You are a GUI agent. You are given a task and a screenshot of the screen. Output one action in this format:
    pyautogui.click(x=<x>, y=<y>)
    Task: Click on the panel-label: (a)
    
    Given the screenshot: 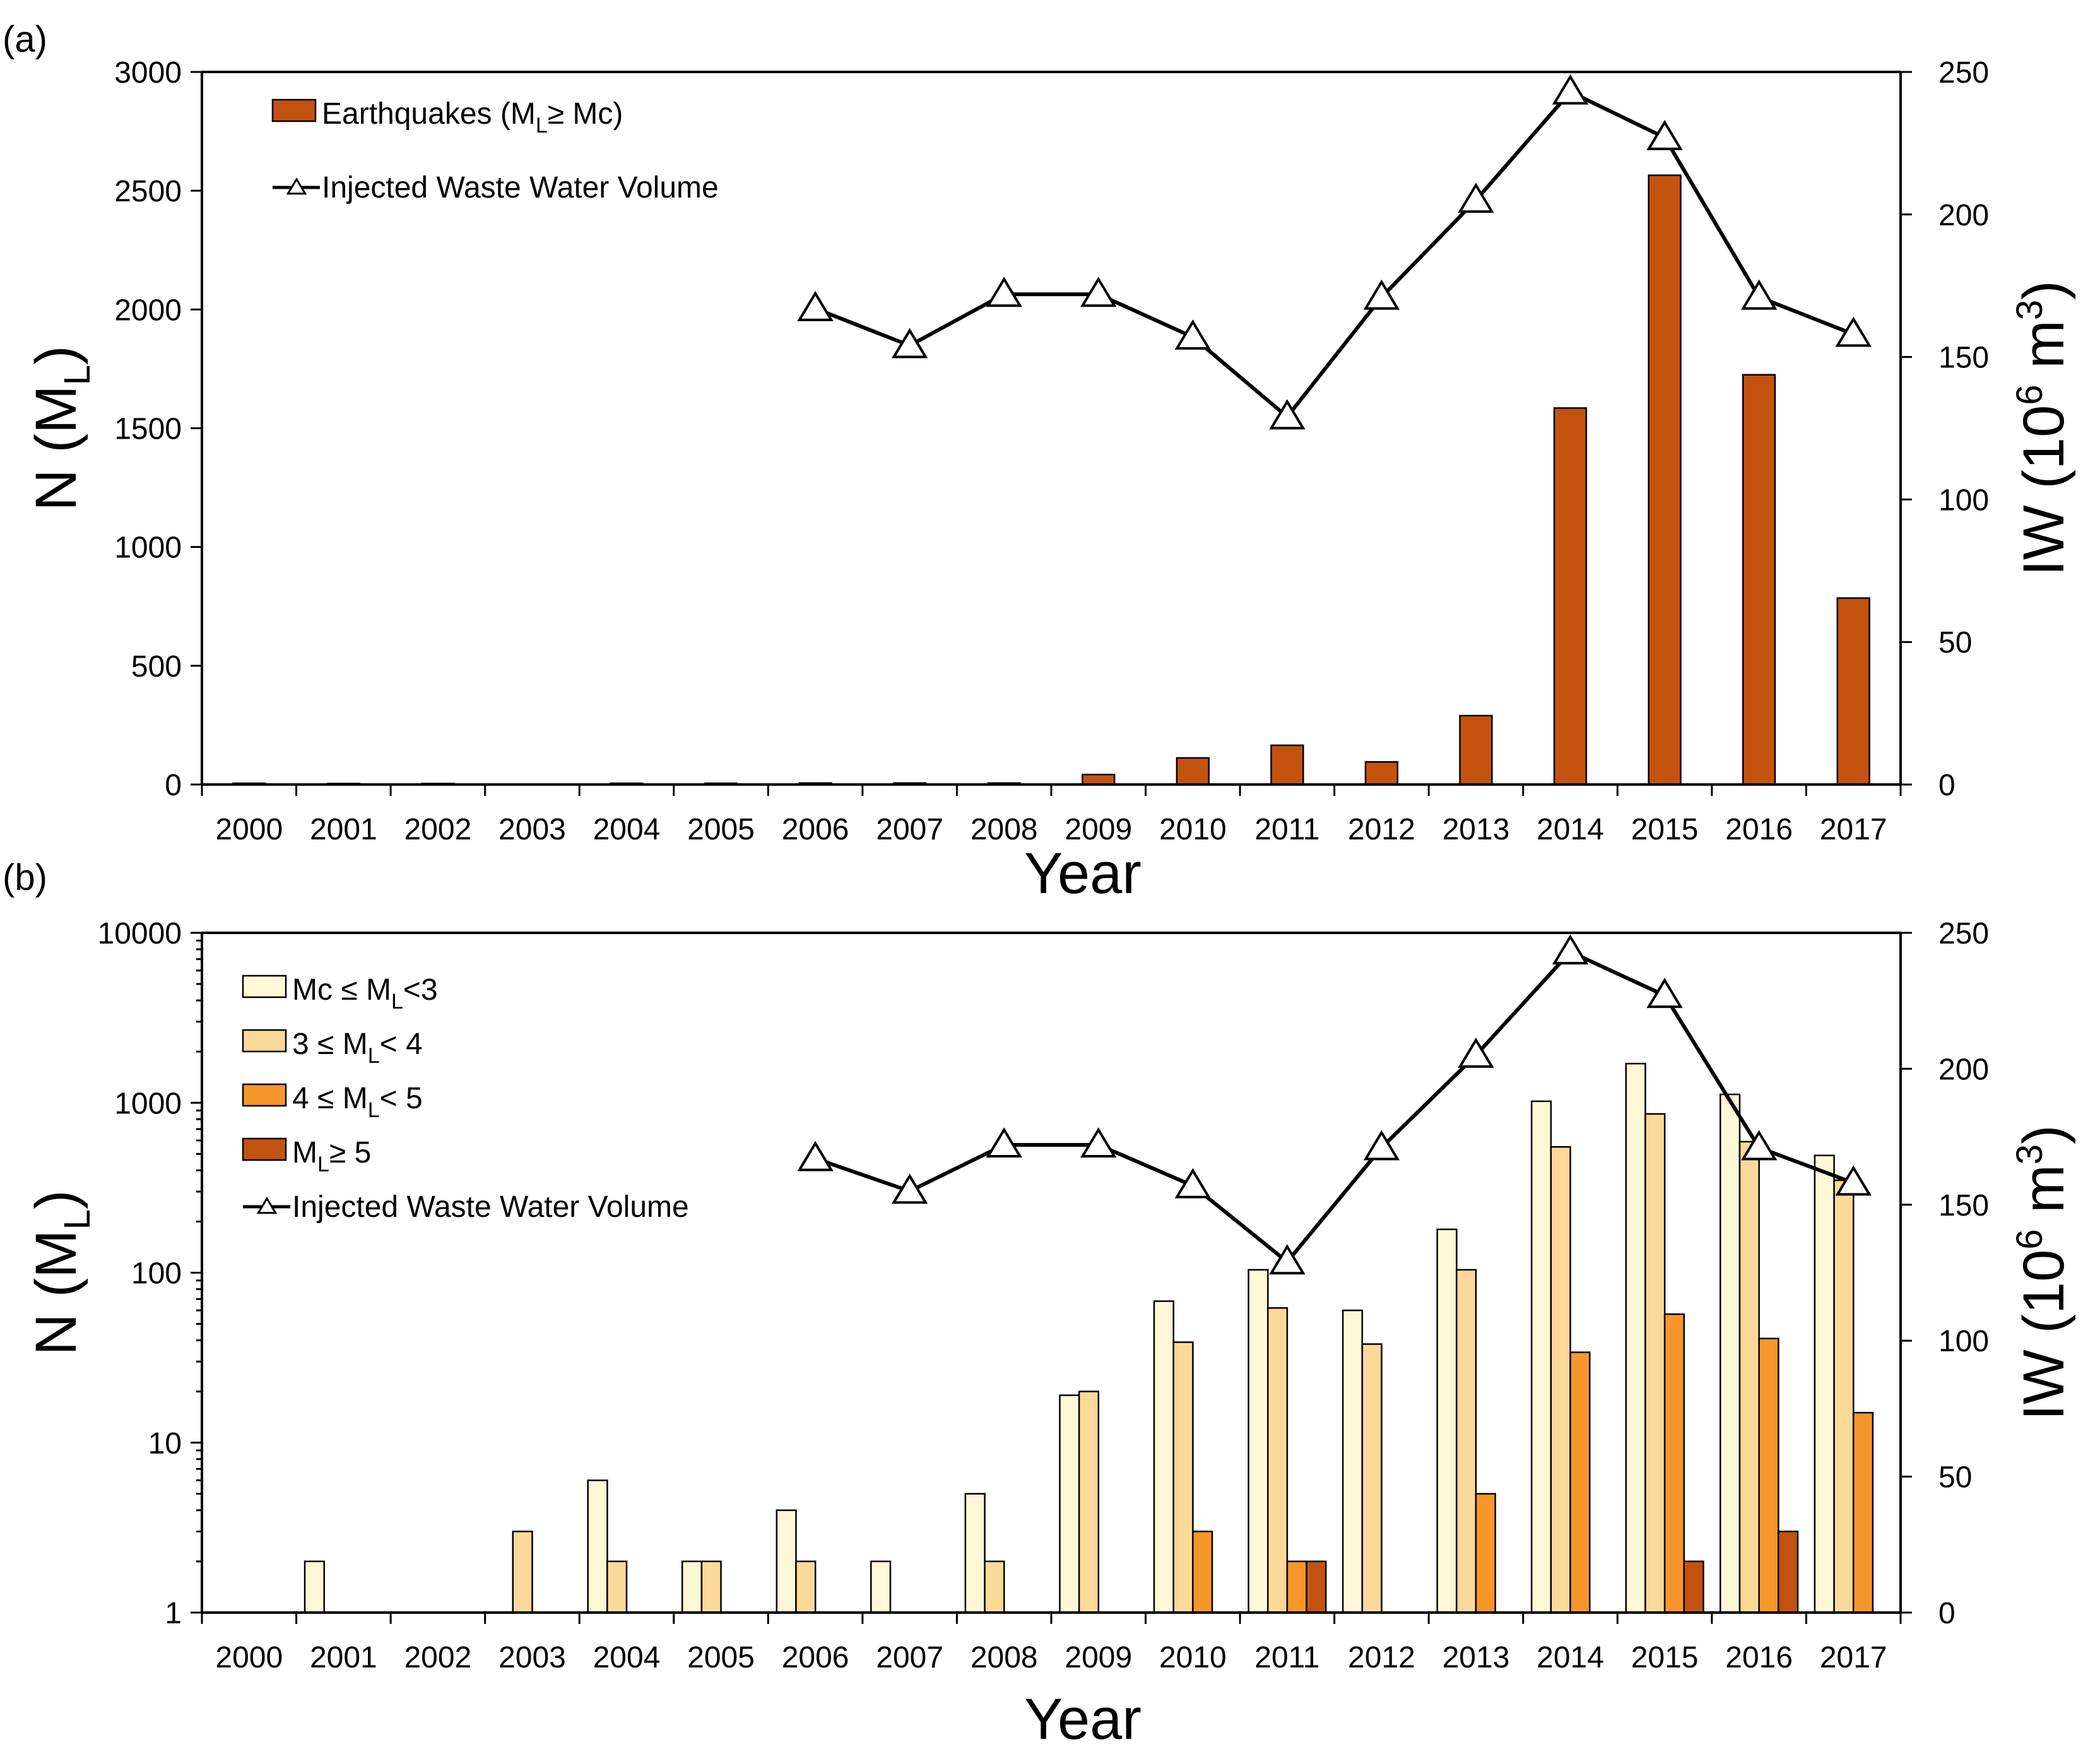 What is the action you would take?
    pyautogui.click(x=25, y=39)
    